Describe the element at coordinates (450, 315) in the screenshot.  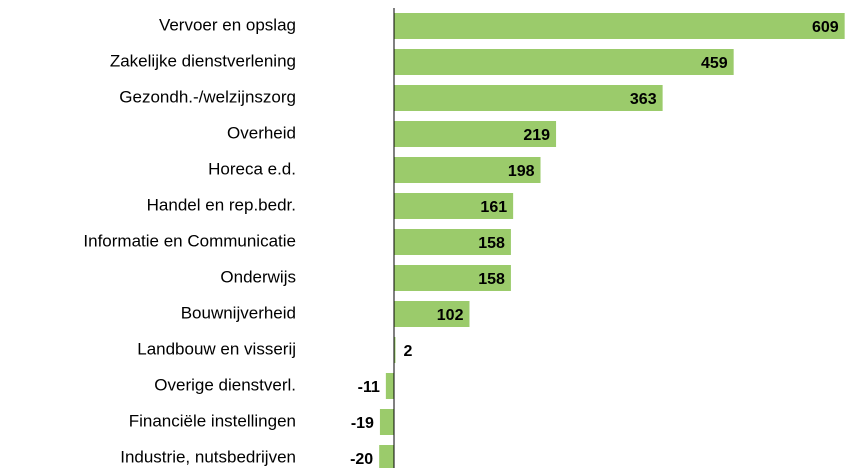
I see `value-label: 102` at that location.